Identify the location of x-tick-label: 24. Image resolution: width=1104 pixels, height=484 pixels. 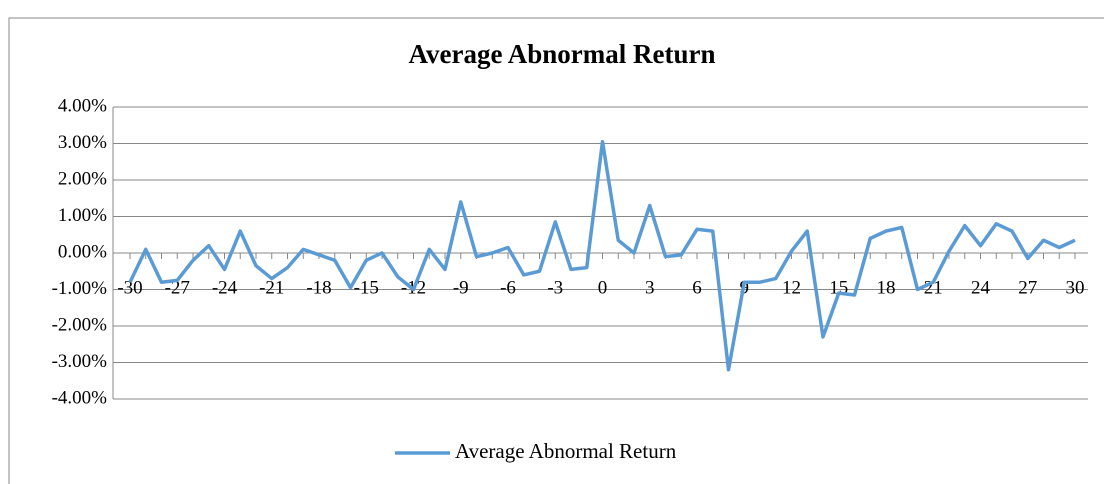
(981, 287).